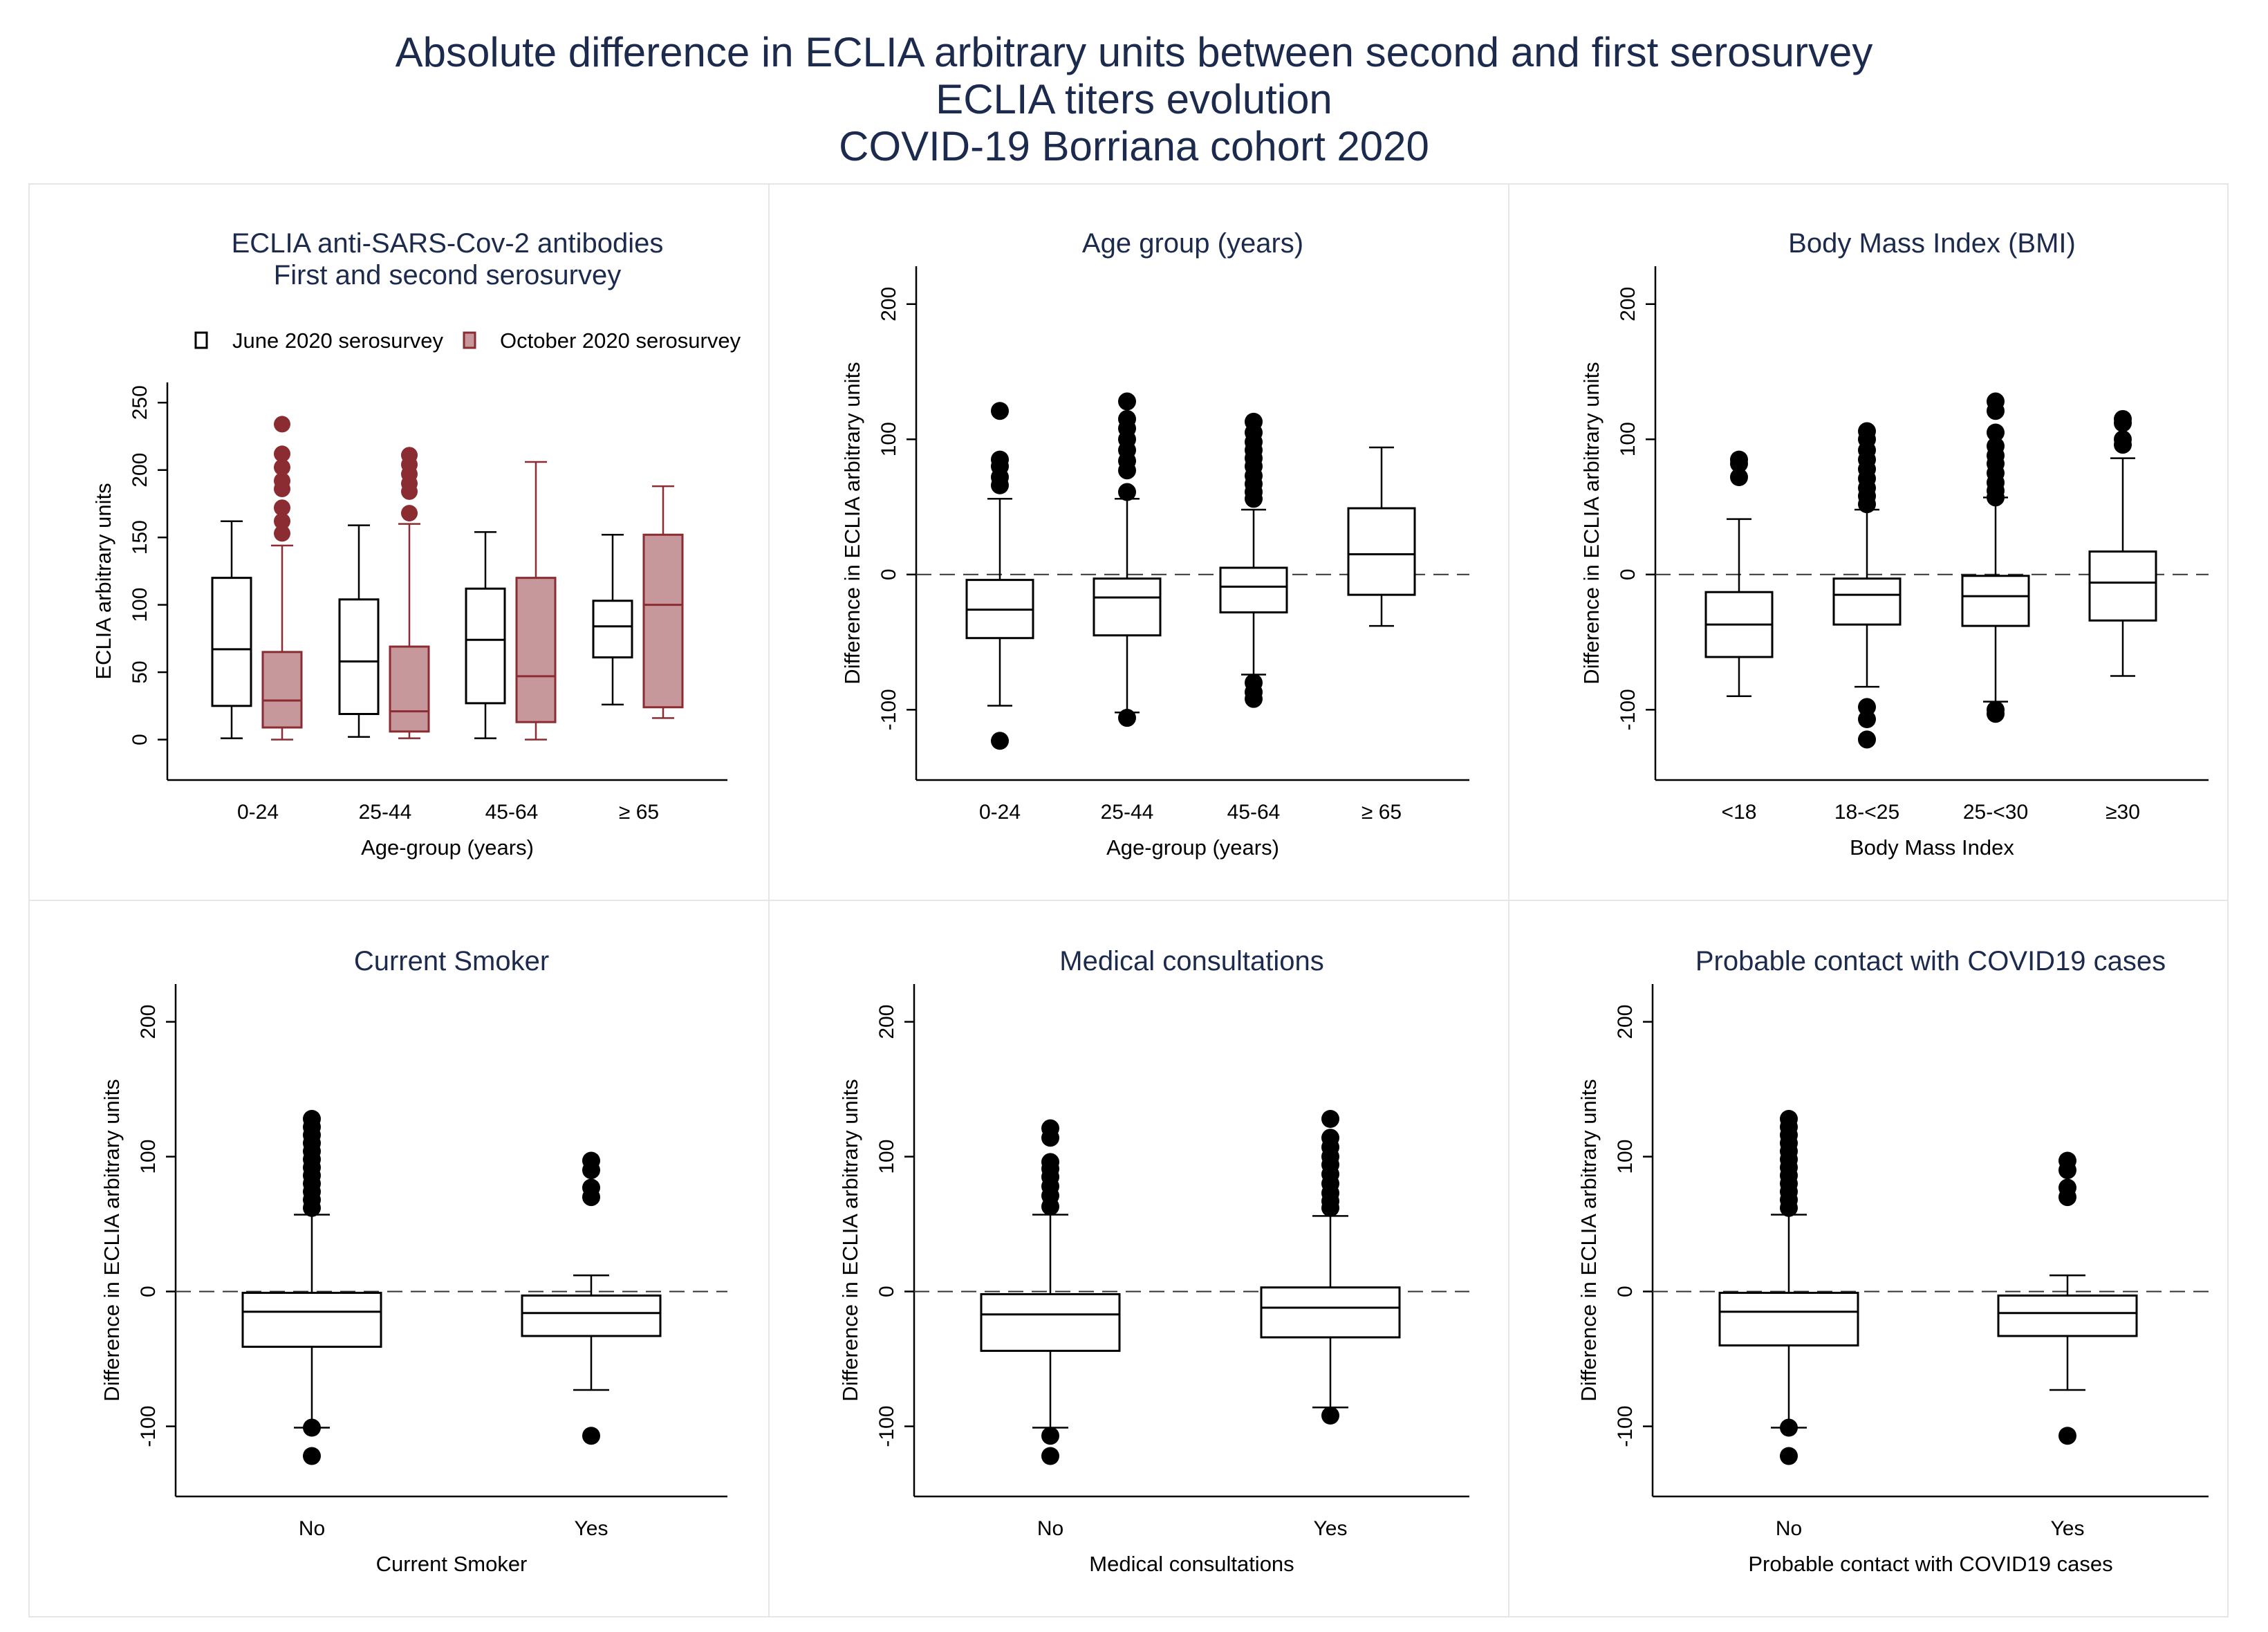  I want to click on y-axis-label: ECLIA arbitrary units, so click(103, 581).